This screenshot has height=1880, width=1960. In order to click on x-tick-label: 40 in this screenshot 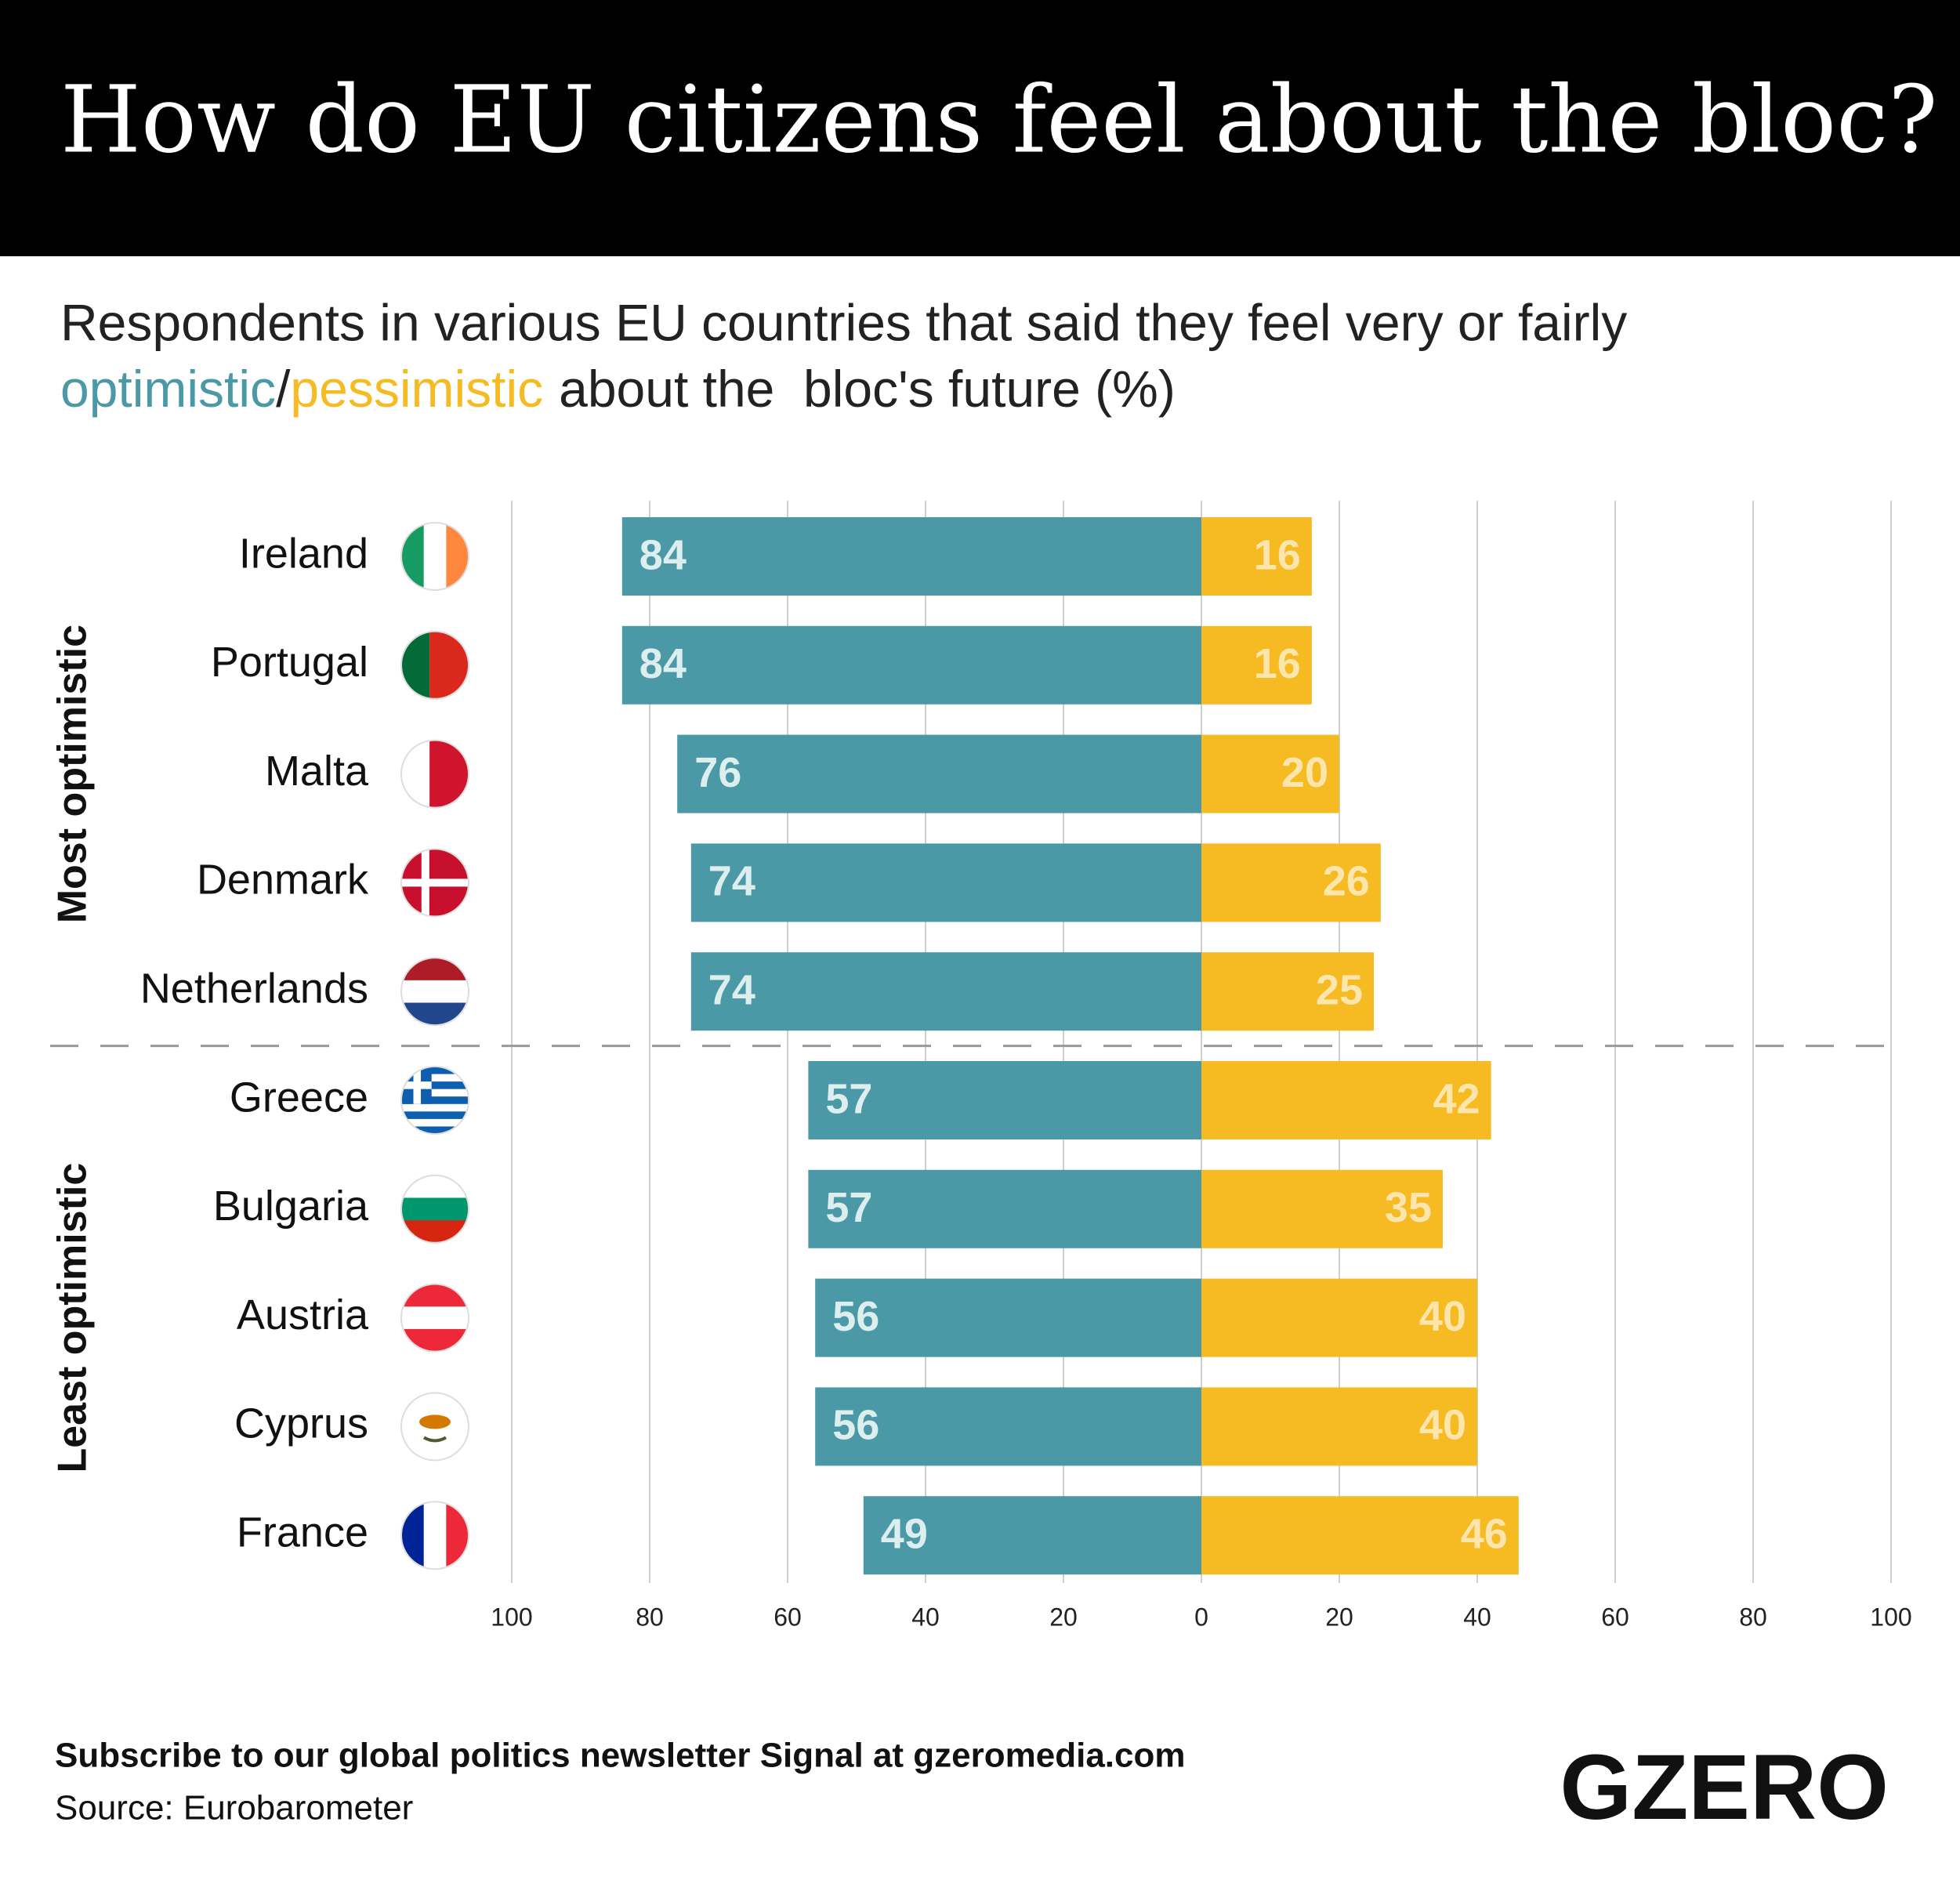, I will do `click(1477, 1617)`.